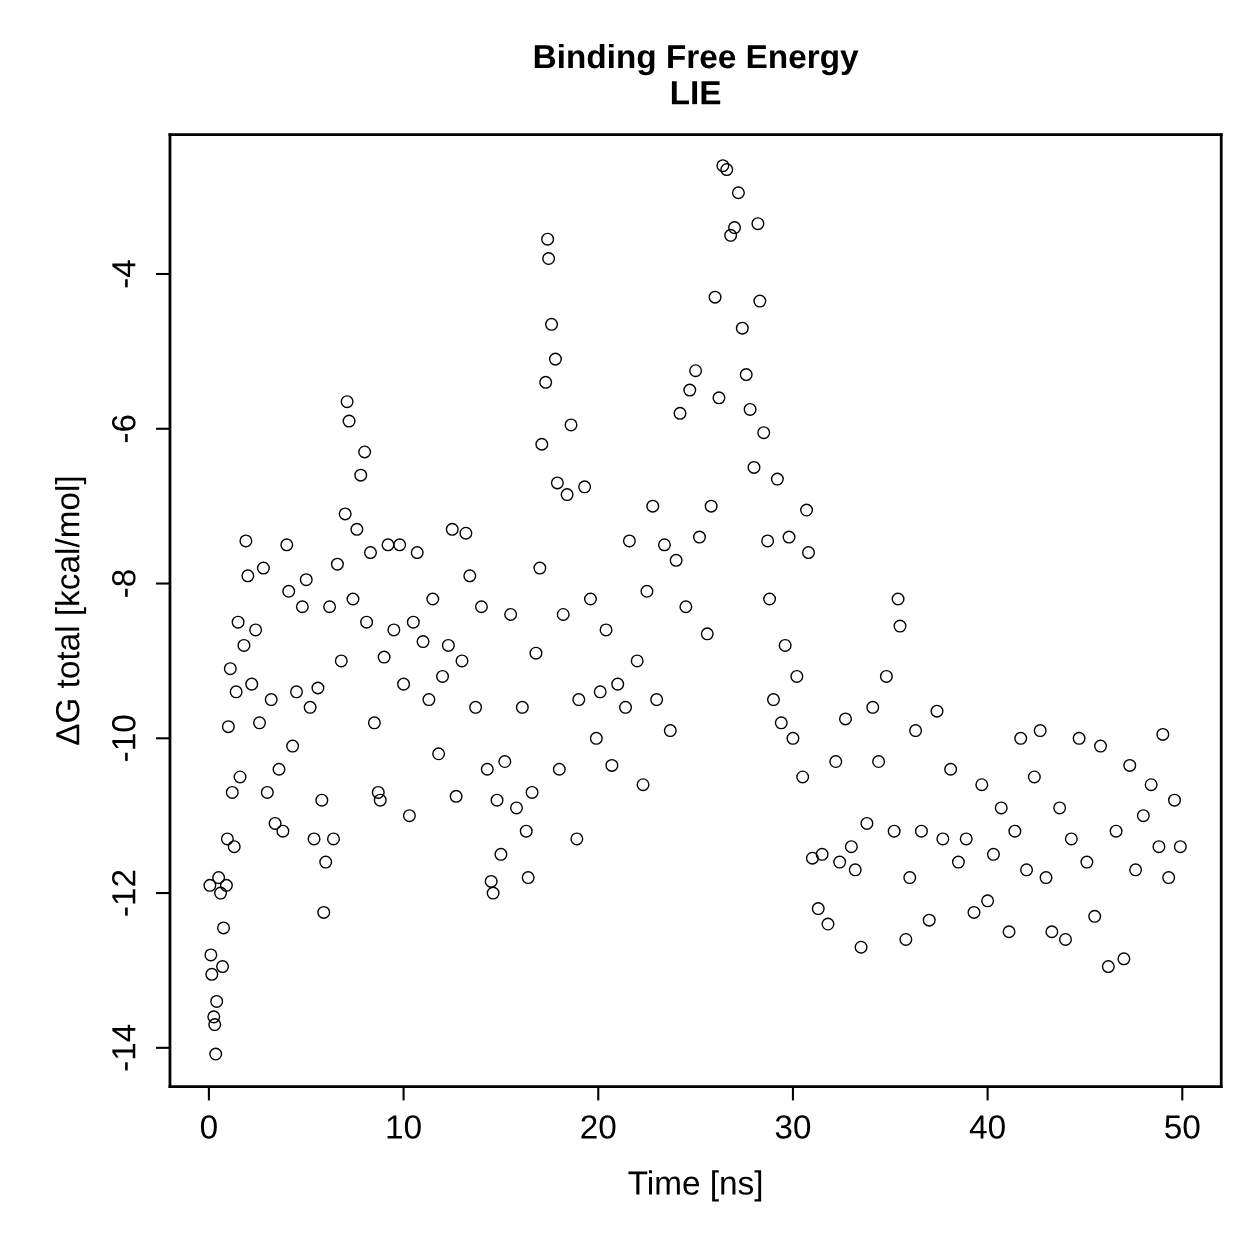  What do you see at coordinates (71, 611) in the screenshot?
I see `y-axis-title: ΔG total [kcal/mol]` at bounding box center [71, 611].